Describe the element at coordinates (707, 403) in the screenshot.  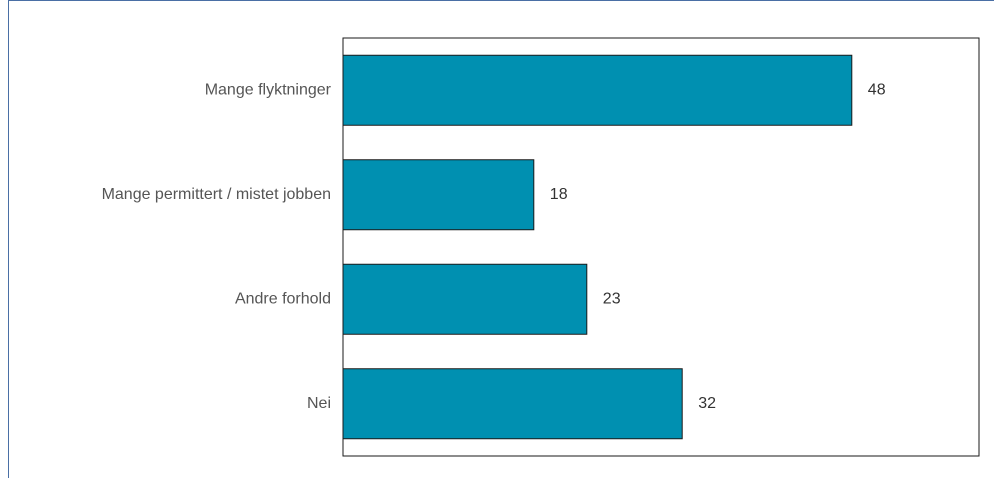
I see `value-label: 32` at that location.